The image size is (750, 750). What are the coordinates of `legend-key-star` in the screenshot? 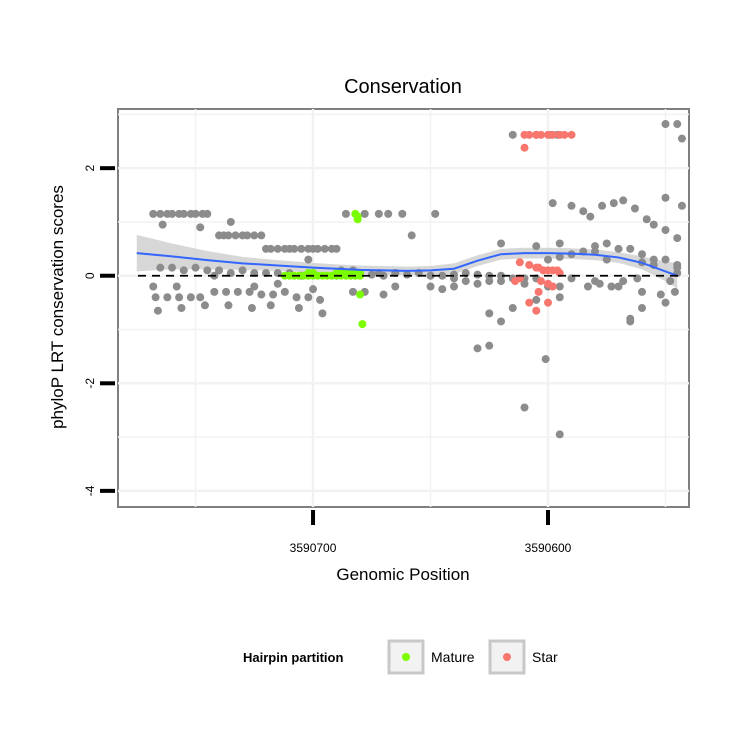 It's located at (507, 657).